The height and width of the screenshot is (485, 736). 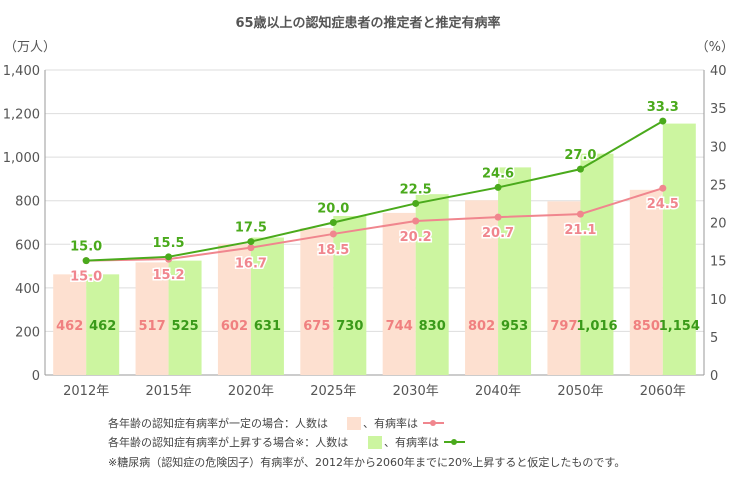 What do you see at coordinates (251, 264) in the screenshot?
I see `rate-value-label-constant: 16.7` at bounding box center [251, 264].